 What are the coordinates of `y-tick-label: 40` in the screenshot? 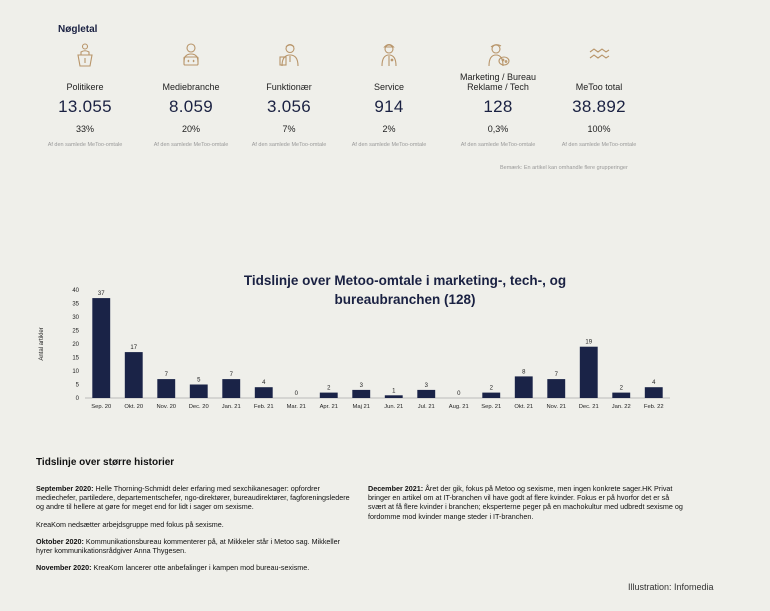 It's located at (75, 291).